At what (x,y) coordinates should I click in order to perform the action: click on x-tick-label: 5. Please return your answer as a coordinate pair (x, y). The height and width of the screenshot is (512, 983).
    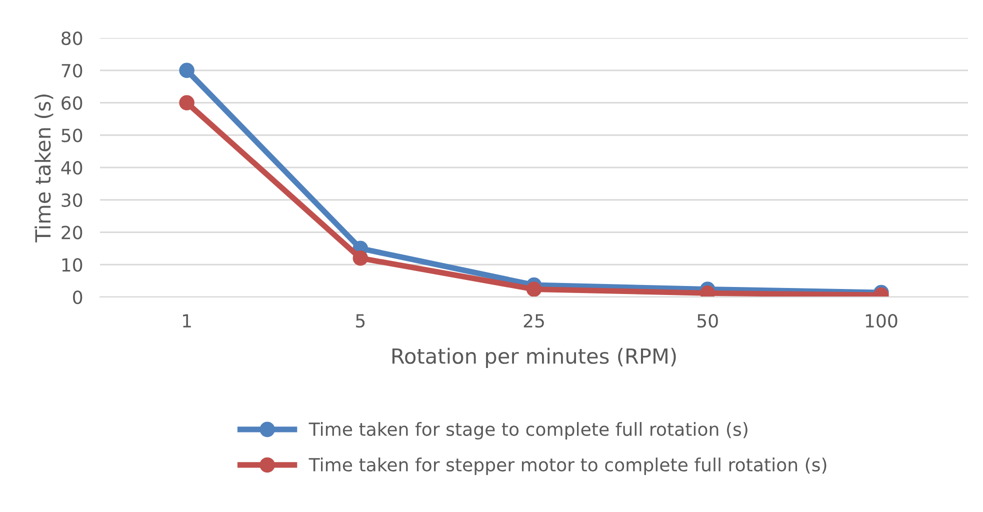
    Looking at the image, I should click on (360, 321).